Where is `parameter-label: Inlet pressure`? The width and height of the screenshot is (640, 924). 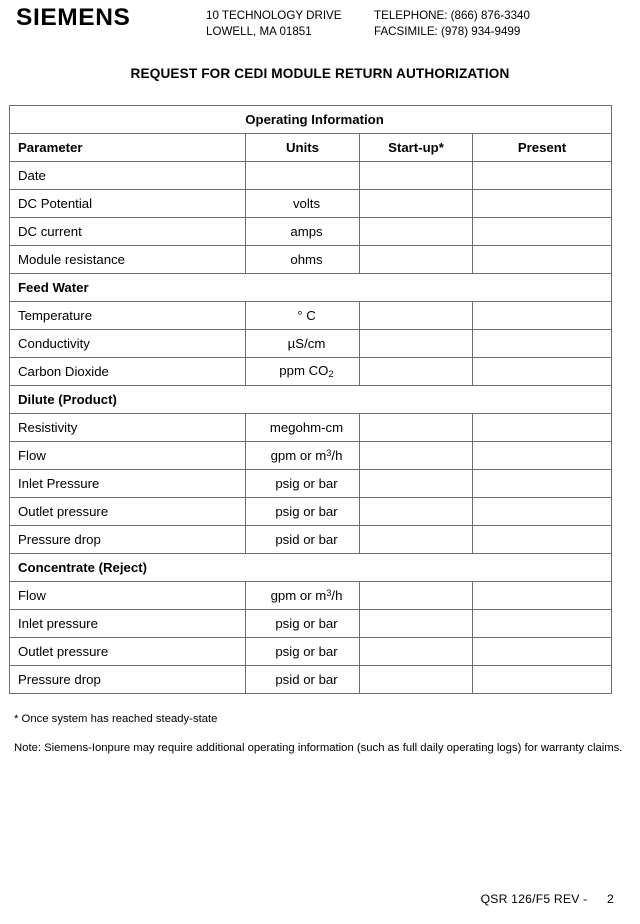
parameter-label: Inlet pressure is located at coordinates (127, 623).